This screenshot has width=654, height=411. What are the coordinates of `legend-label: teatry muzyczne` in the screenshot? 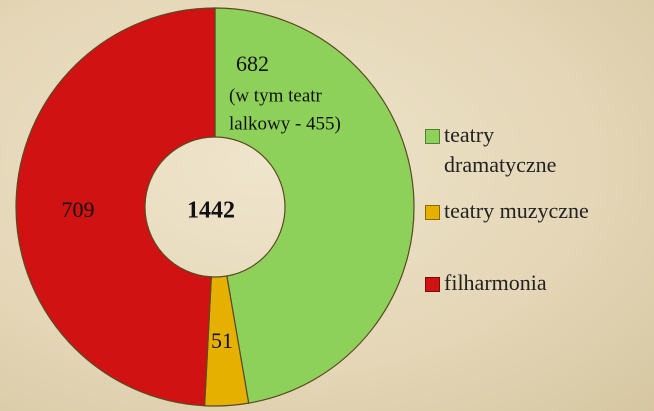 It's located at (516, 210).